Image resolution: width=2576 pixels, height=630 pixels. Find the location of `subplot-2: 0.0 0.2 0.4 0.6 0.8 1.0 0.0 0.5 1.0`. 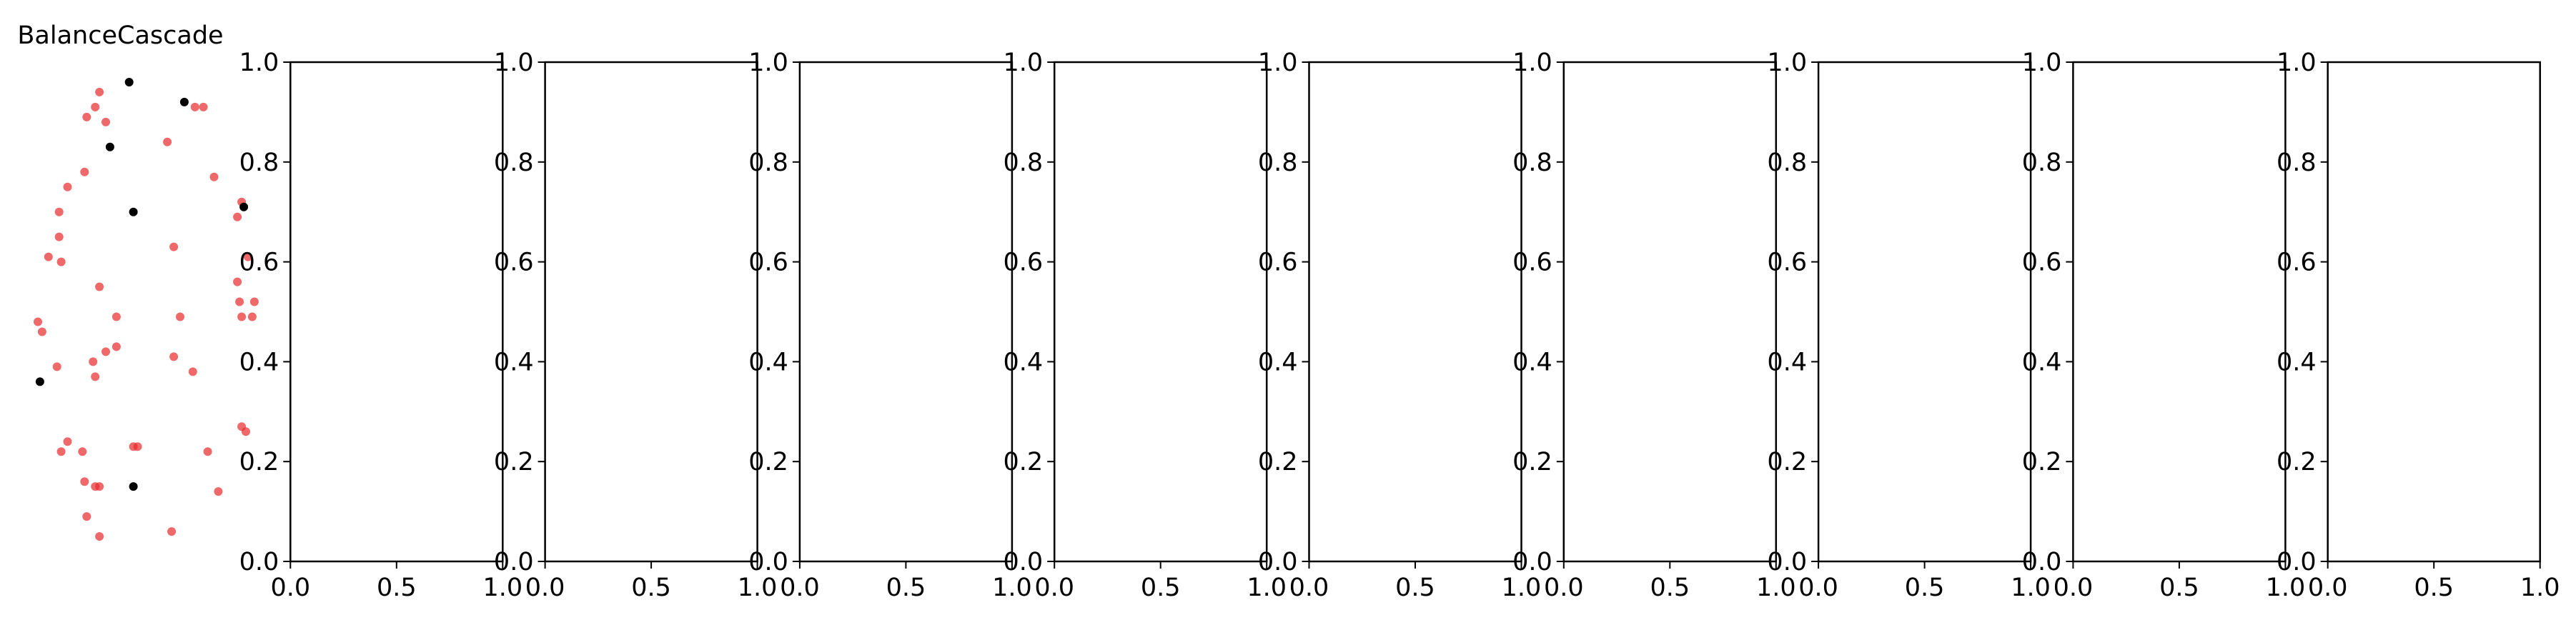

subplot-2: 0.0 0.2 0.4 0.6 0.8 1.0 0.0 0.5 1.0 is located at coordinates (381, 325).